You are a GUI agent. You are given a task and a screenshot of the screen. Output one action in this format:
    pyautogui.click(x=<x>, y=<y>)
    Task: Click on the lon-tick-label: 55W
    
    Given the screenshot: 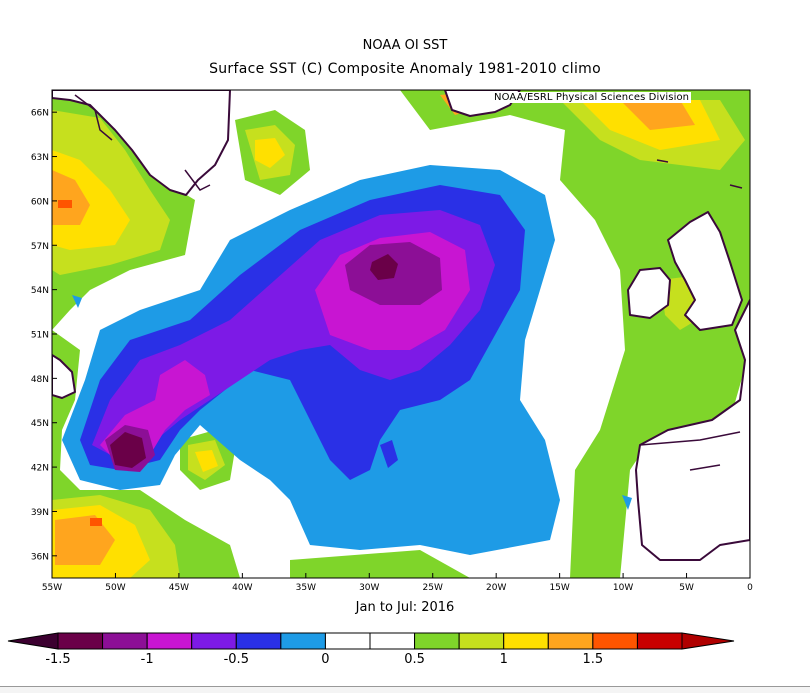 What is the action you would take?
    pyautogui.click(x=52, y=588)
    